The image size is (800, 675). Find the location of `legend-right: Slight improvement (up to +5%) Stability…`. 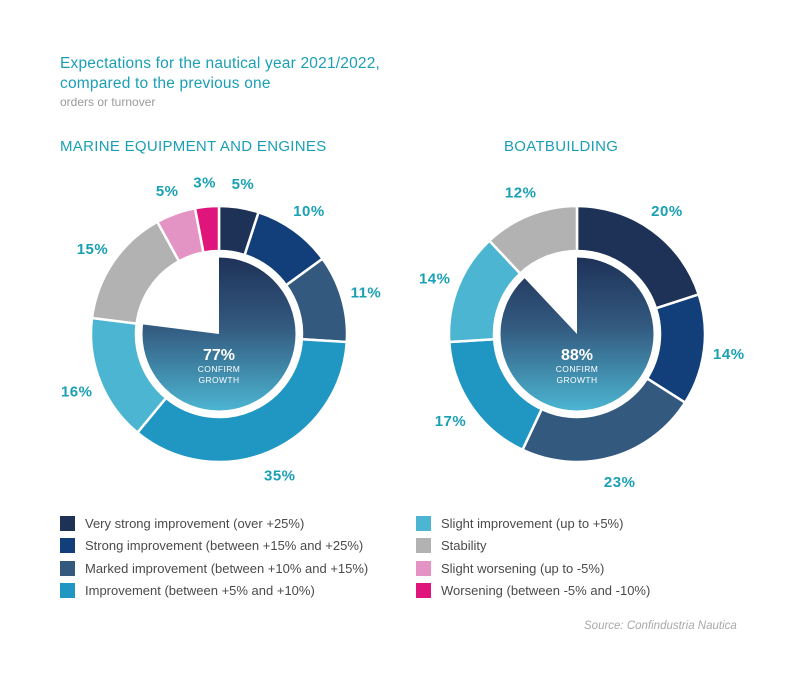

legend-right: Slight improvement (up to +5%) Stability… is located at coordinates (533, 557).